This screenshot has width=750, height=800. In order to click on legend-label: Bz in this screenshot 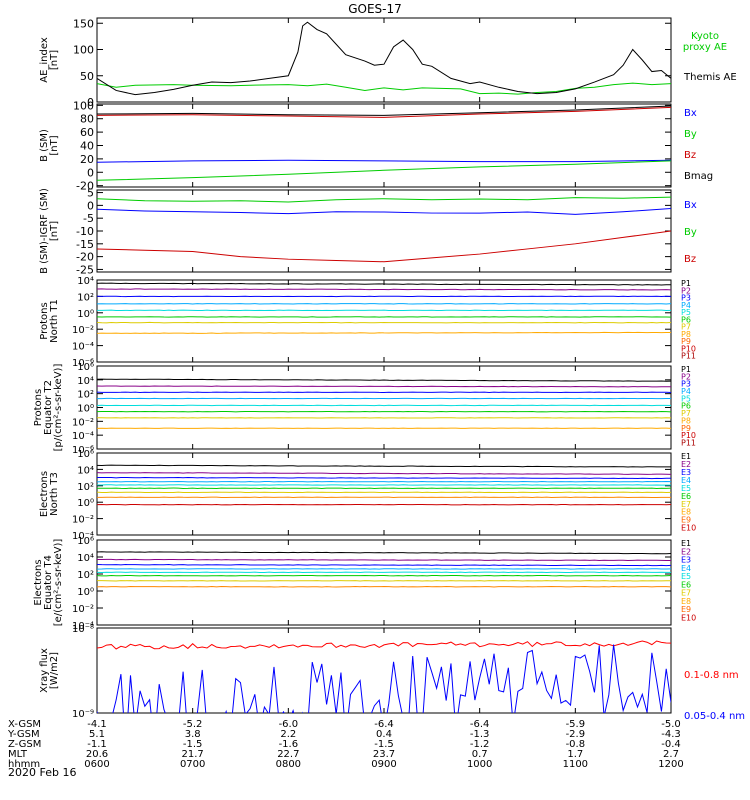, I will do `click(690, 259)`.